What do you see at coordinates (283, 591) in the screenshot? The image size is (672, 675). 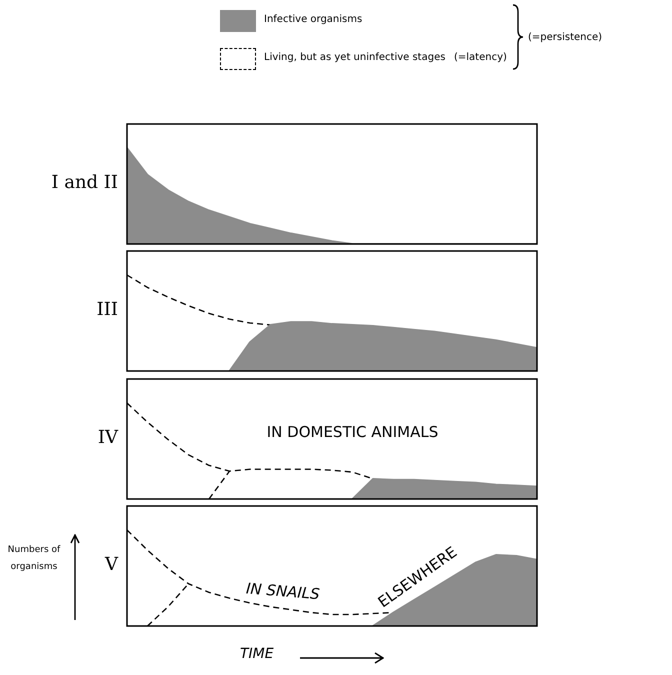 I see `annotation: IN SNAILS` at bounding box center [283, 591].